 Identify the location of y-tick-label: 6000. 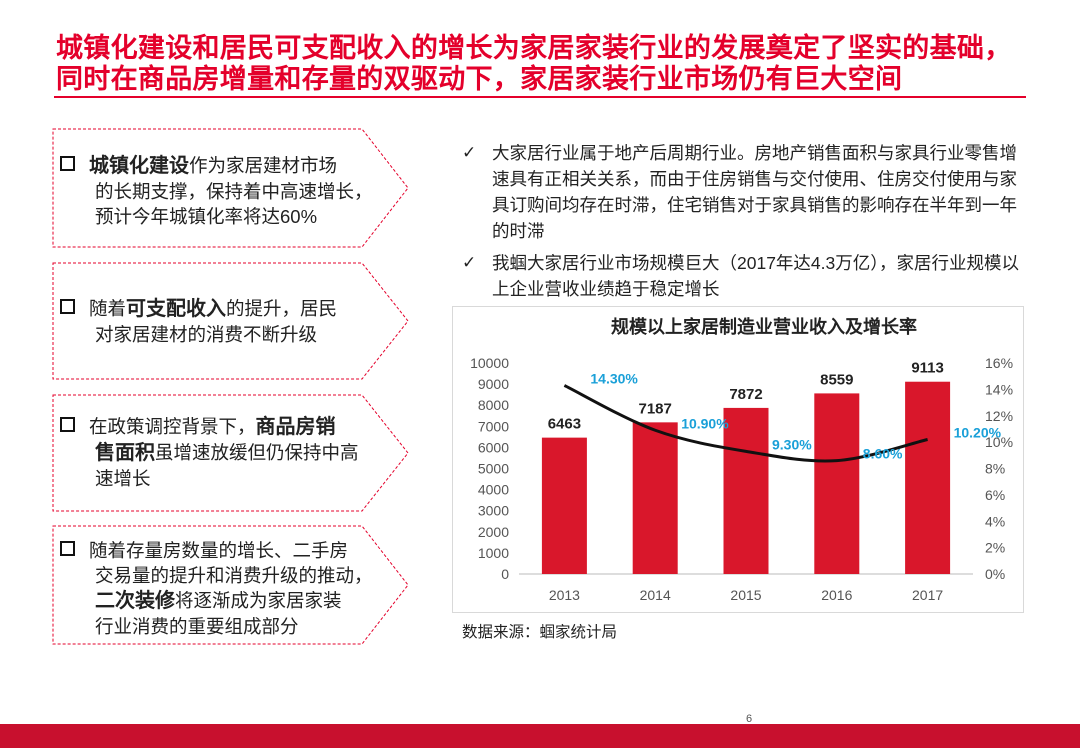
(493, 447).